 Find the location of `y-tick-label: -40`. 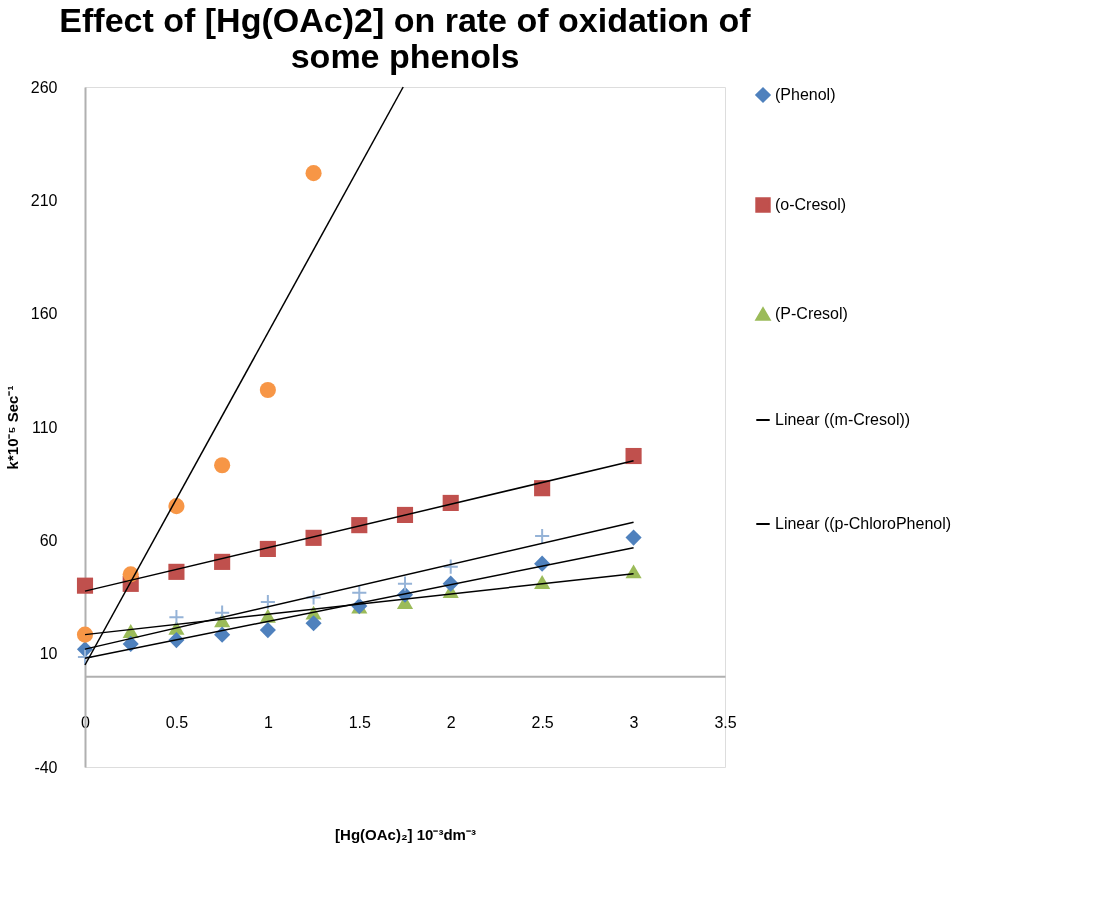

y-tick-label: -40 is located at coordinates (46, 767).